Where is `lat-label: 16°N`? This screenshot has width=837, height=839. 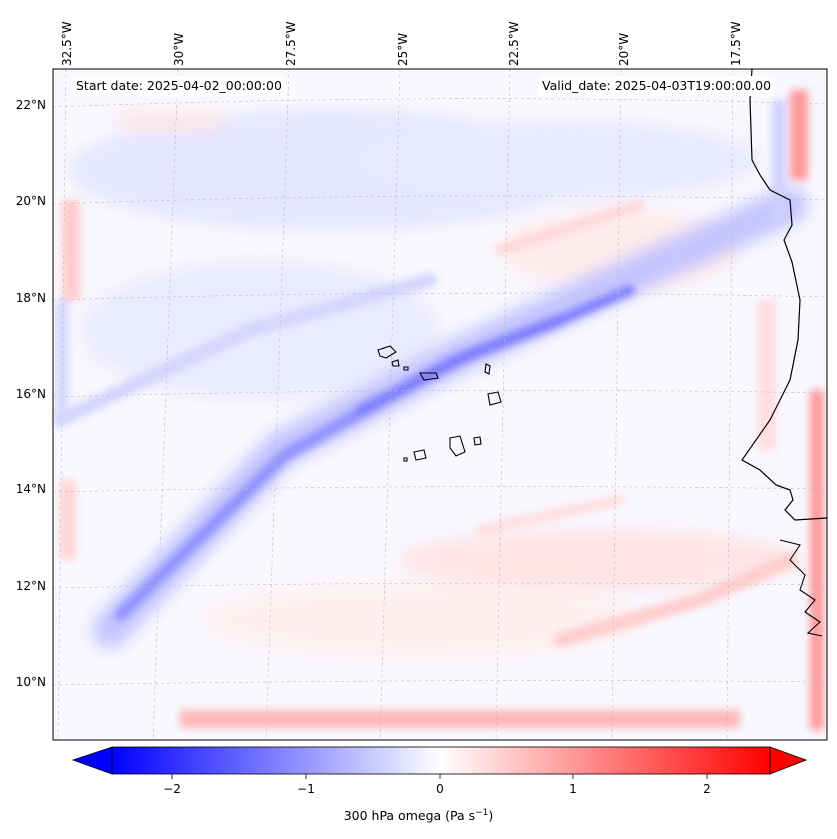 lat-label: 16°N is located at coordinates (30, 394).